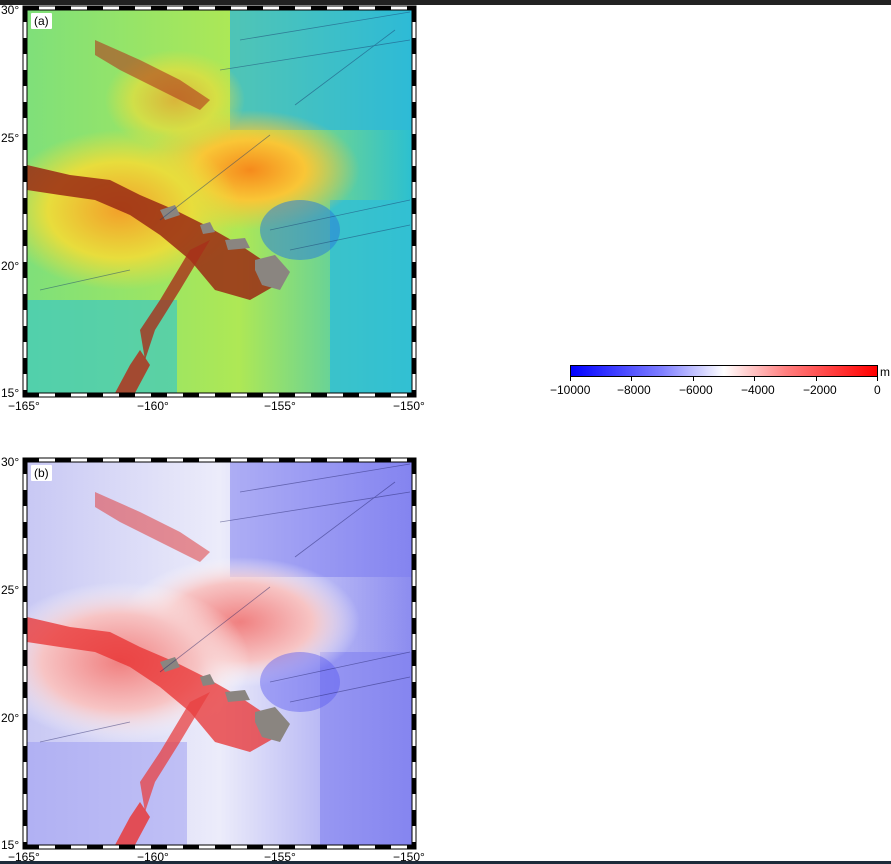  I want to click on y-tick-label: 20°, so click(10, 718).